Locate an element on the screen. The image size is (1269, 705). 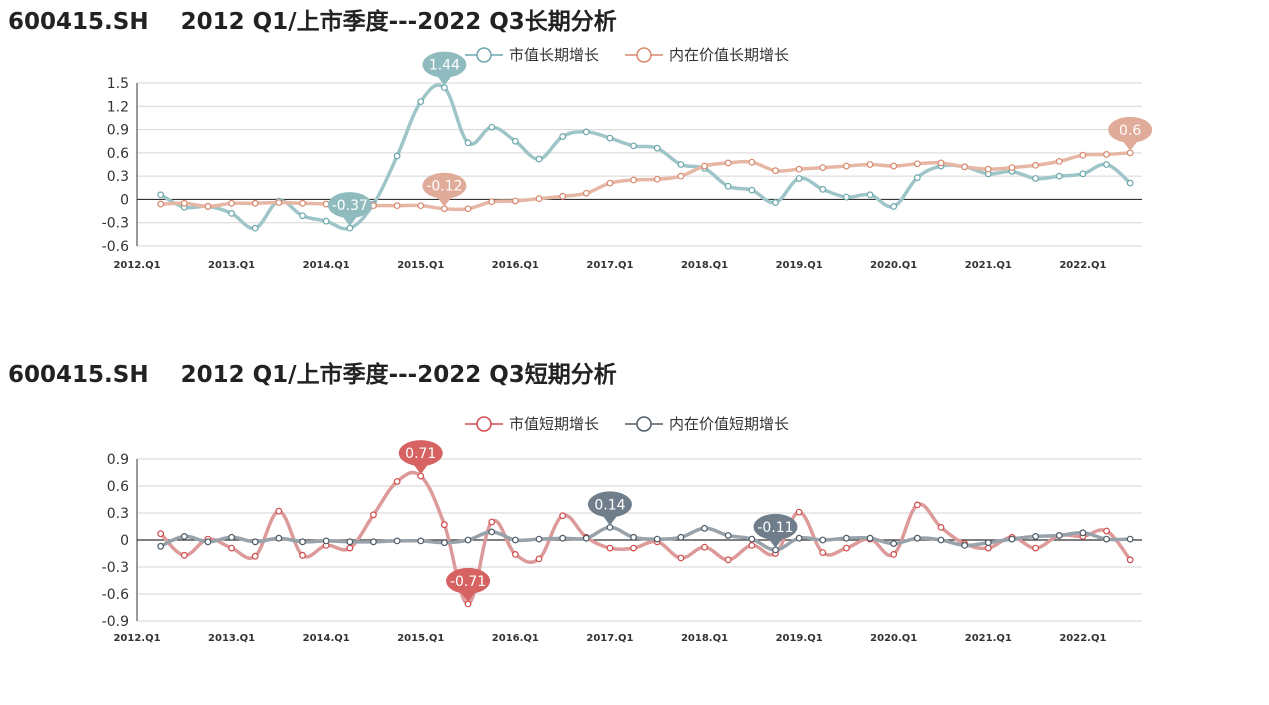
legend-label: 市值长期增长 is located at coordinates (554, 55).